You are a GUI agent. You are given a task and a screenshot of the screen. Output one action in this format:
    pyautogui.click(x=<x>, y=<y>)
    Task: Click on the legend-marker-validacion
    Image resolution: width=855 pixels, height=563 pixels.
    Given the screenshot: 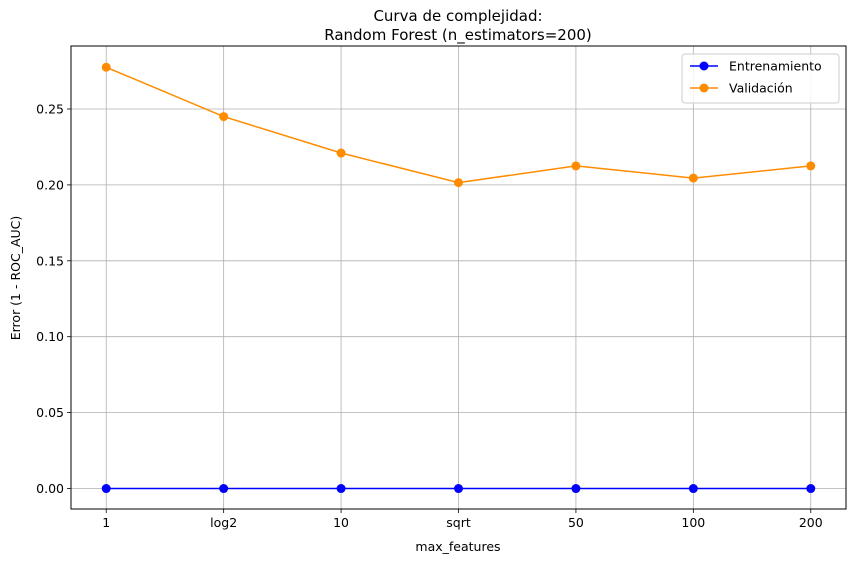 What is the action you would take?
    pyautogui.click(x=704, y=88)
    